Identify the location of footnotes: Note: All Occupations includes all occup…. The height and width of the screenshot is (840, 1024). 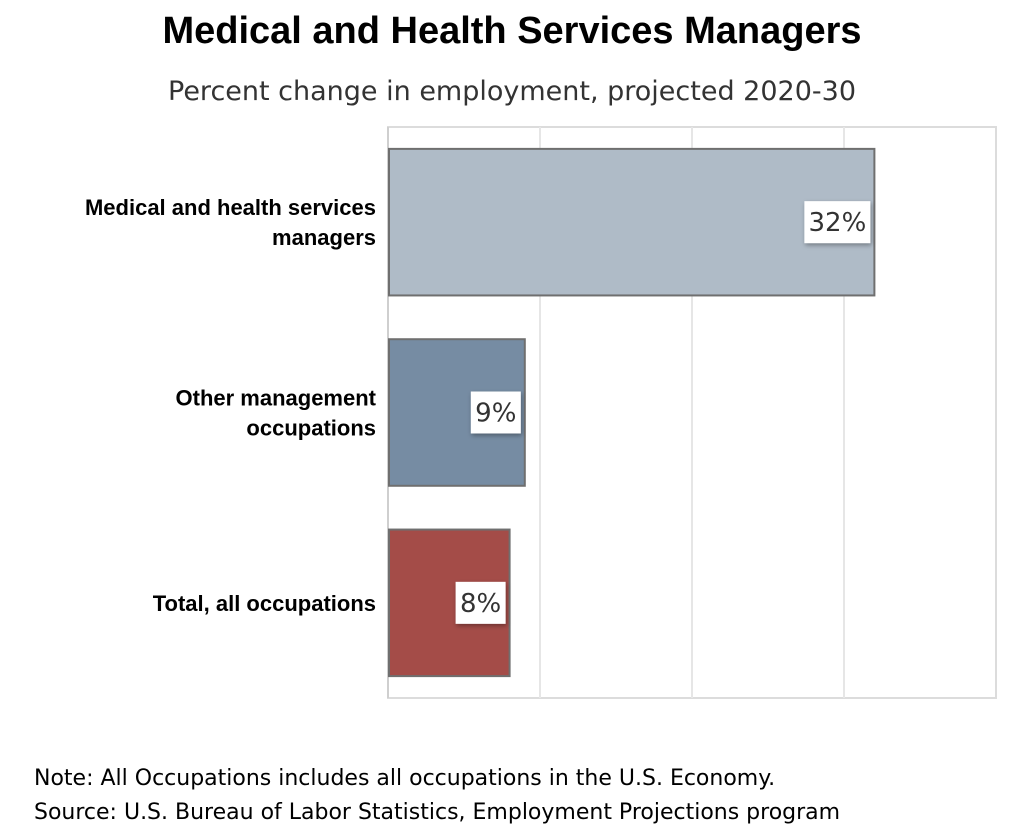
(437, 796).